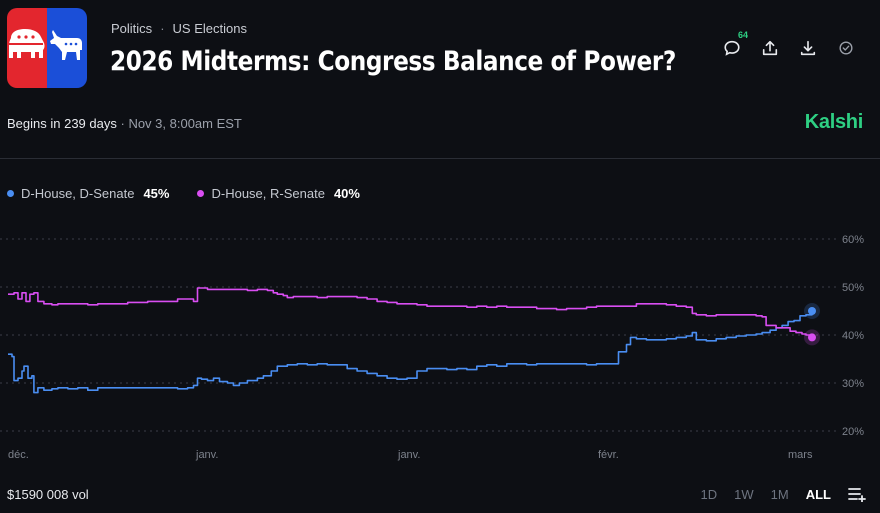 The height and width of the screenshot is (513, 880). I want to click on market-logo, so click(47, 48).